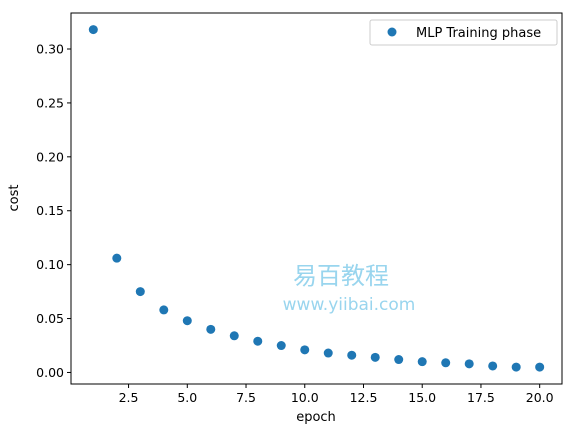 Image resolution: width=573 pixels, height=432 pixels. What do you see at coordinates (305, 397) in the screenshot?
I see `x-tick-label: 10.0` at bounding box center [305, 397].